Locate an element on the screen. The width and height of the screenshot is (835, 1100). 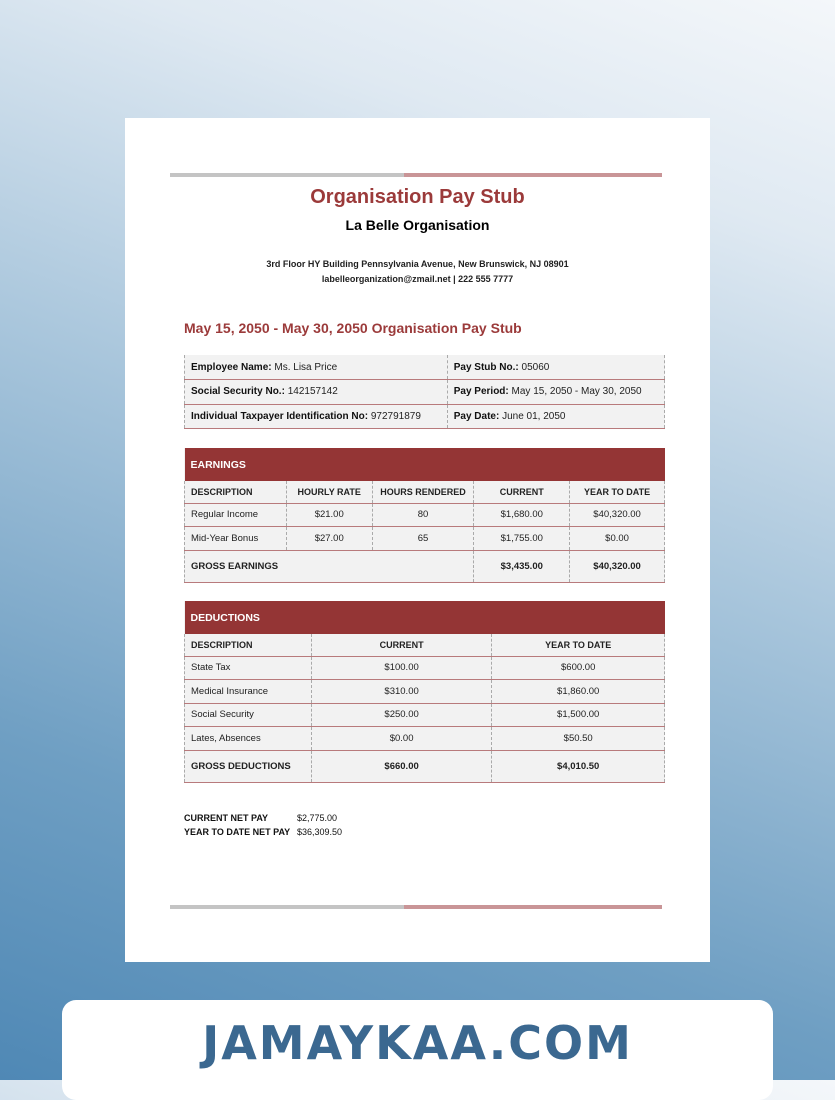
info-cell: Employee Name: Ms. Lisa Price is located at coordinates (316, 367).